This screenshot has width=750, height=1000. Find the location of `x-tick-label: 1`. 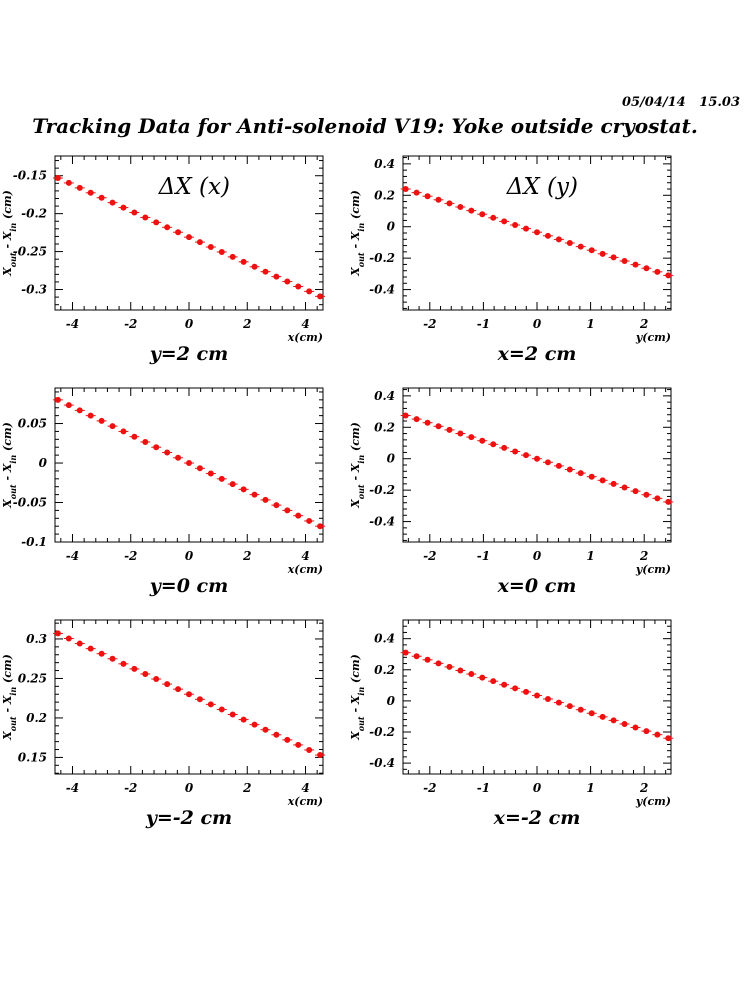

x-tick-label: 1 is located at coordinates (590, 788).